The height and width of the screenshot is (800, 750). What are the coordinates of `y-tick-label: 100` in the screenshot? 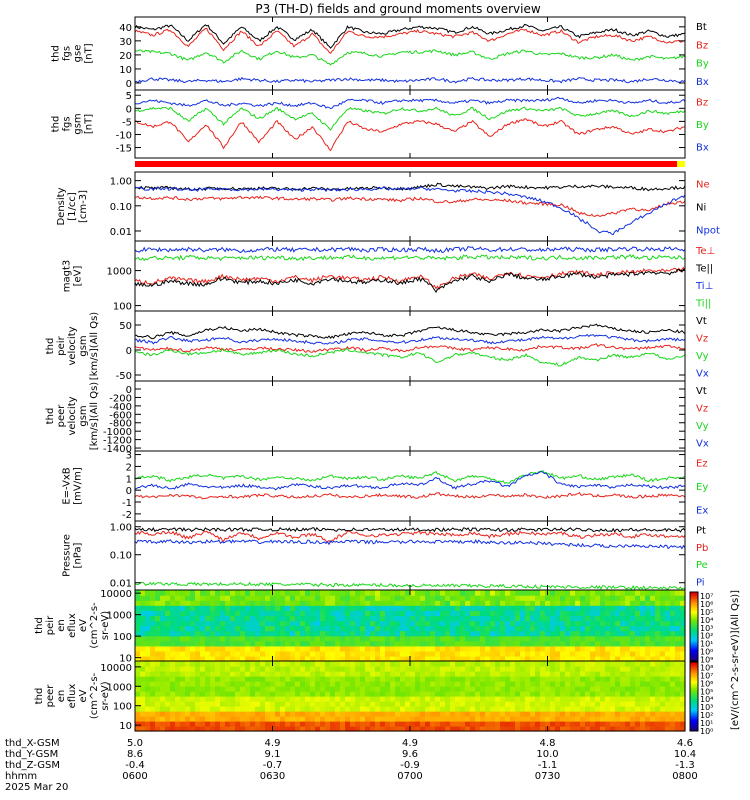 It's located at (122, 637).